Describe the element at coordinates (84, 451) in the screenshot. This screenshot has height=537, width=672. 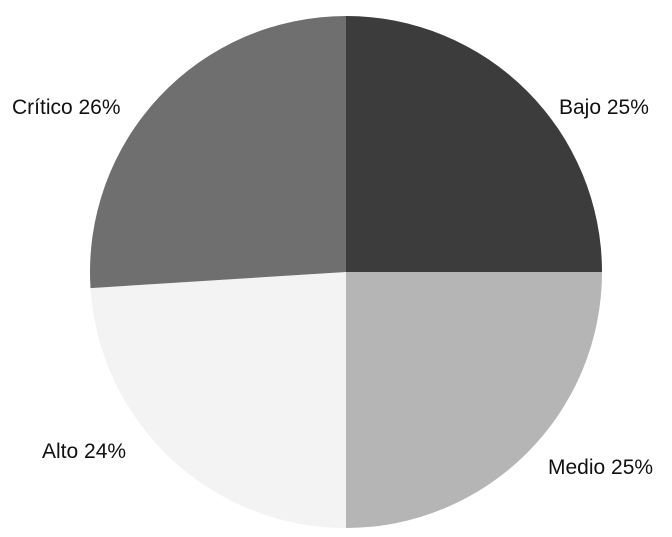
I see `slice-label-alto: Alto 24%` at that location.